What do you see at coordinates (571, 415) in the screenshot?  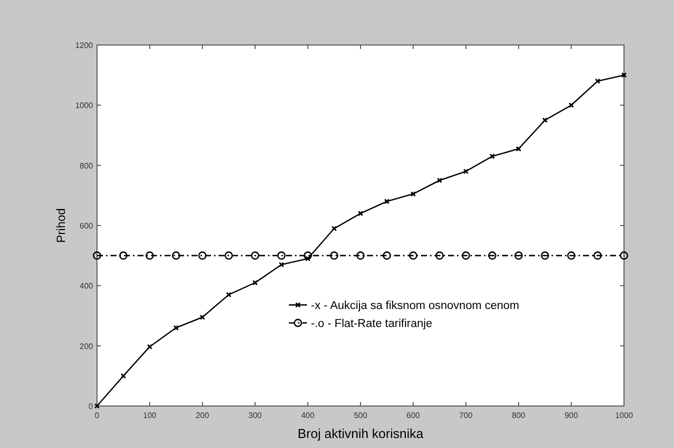 I see `x-tick-label: 900` at bounding box center [571, 415].